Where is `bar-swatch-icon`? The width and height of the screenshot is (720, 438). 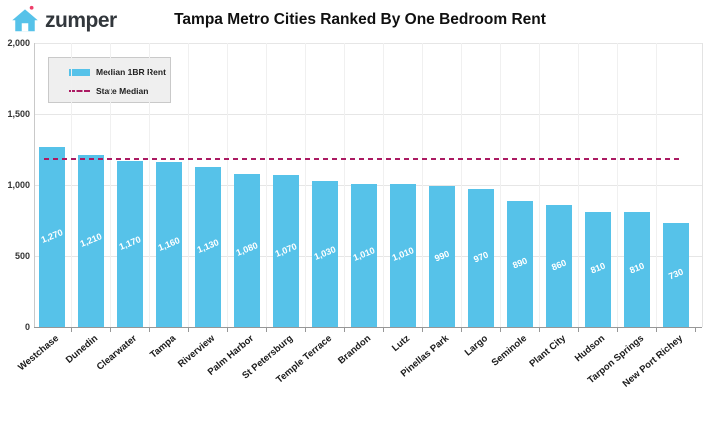 bar-swatch-icon is located at coordinates (79, 72).